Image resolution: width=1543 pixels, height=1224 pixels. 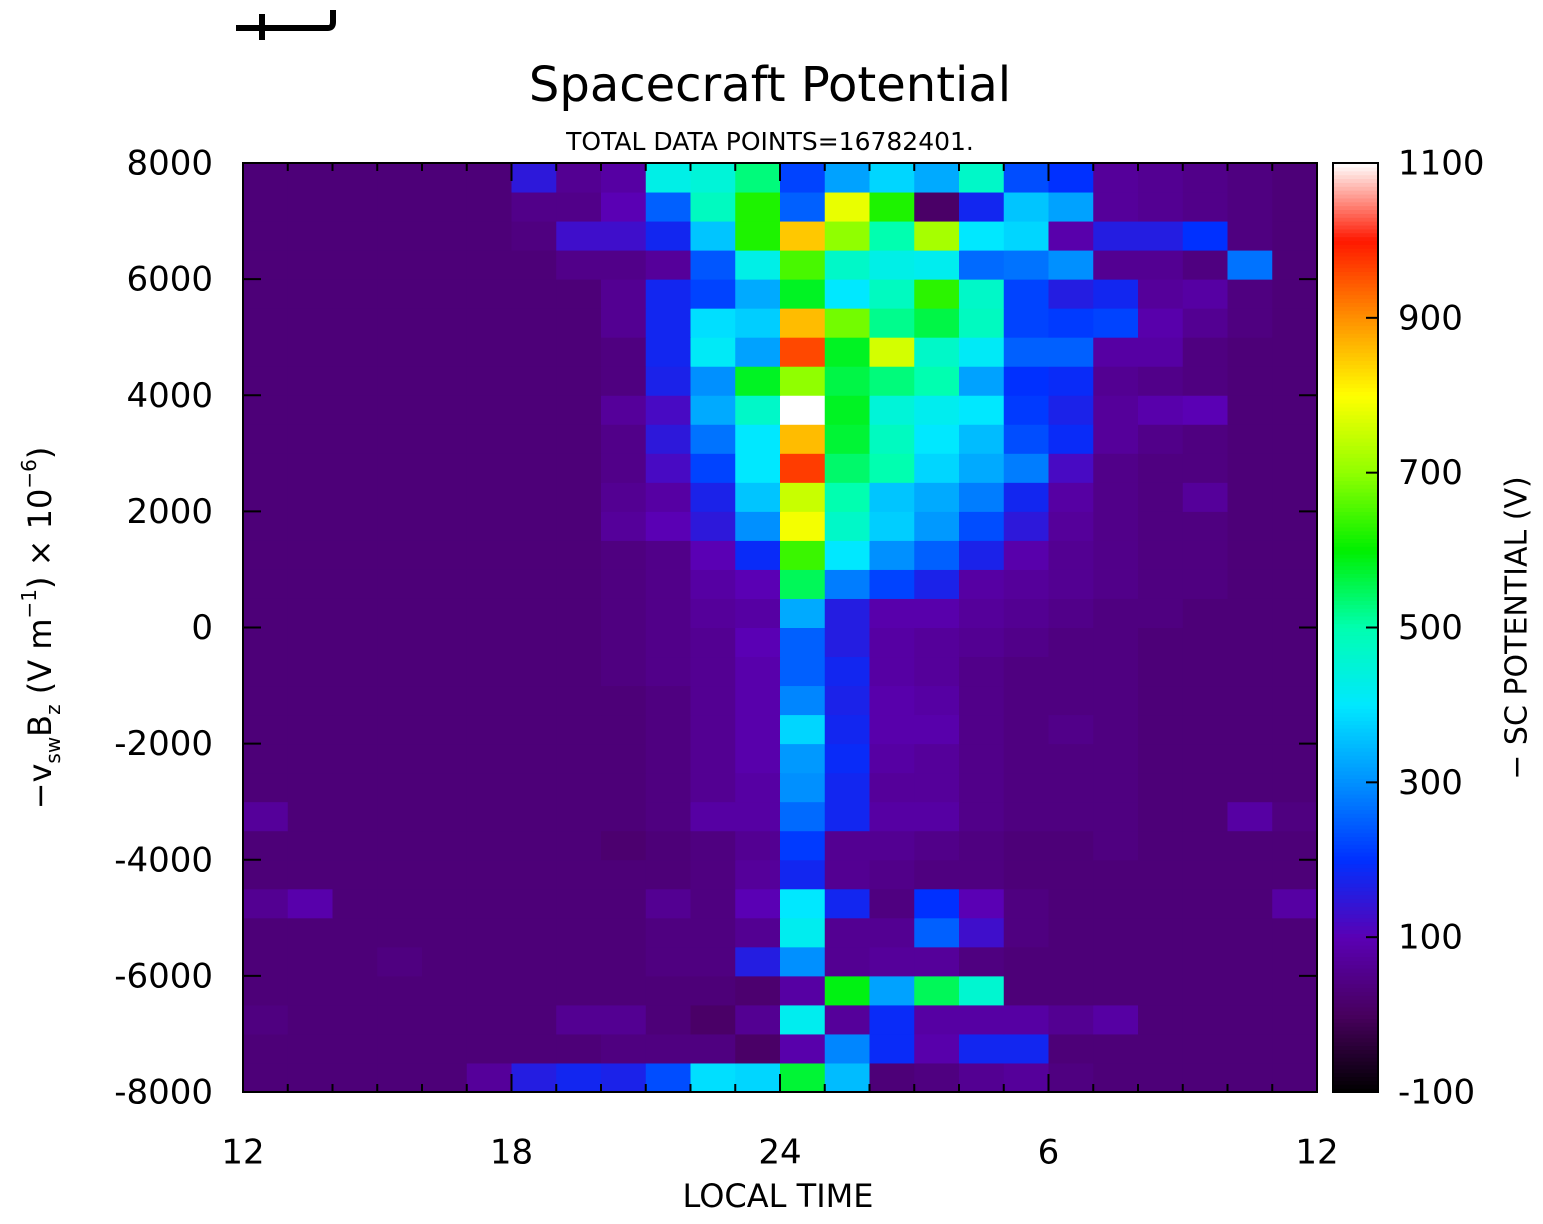 What do you see at coordinates (40, 453) in the screenshot?
I see `y-axis-label-part: )` at bounding box center [40, 453].